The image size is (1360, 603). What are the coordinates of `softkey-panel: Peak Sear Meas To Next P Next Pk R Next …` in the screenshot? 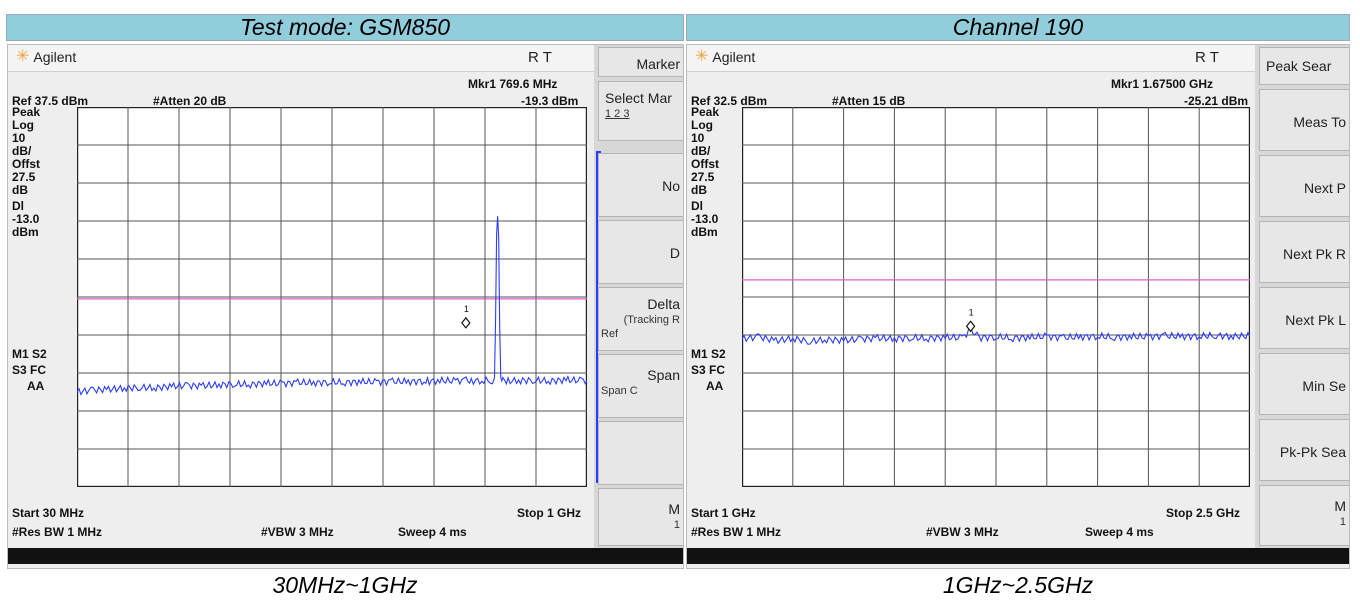 It's located at (1302, 296).